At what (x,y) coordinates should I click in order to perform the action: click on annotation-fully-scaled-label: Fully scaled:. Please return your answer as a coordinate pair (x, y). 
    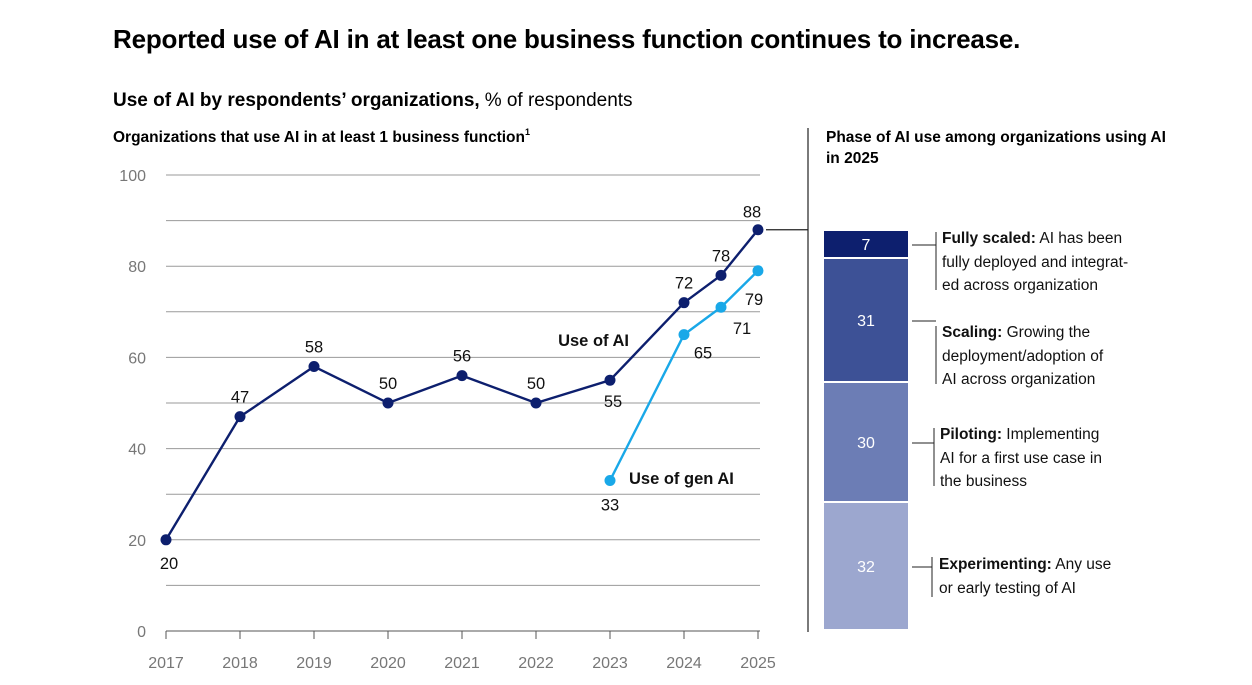
    Looking at the image, I should click on (989, 238).